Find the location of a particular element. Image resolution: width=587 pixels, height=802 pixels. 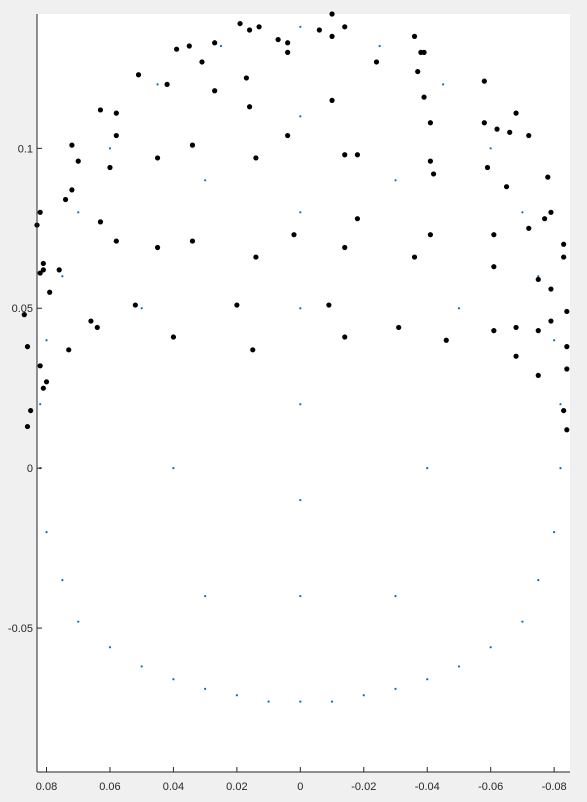

x-tick-label-3: 0.02 is located at coordinates (236, 787).